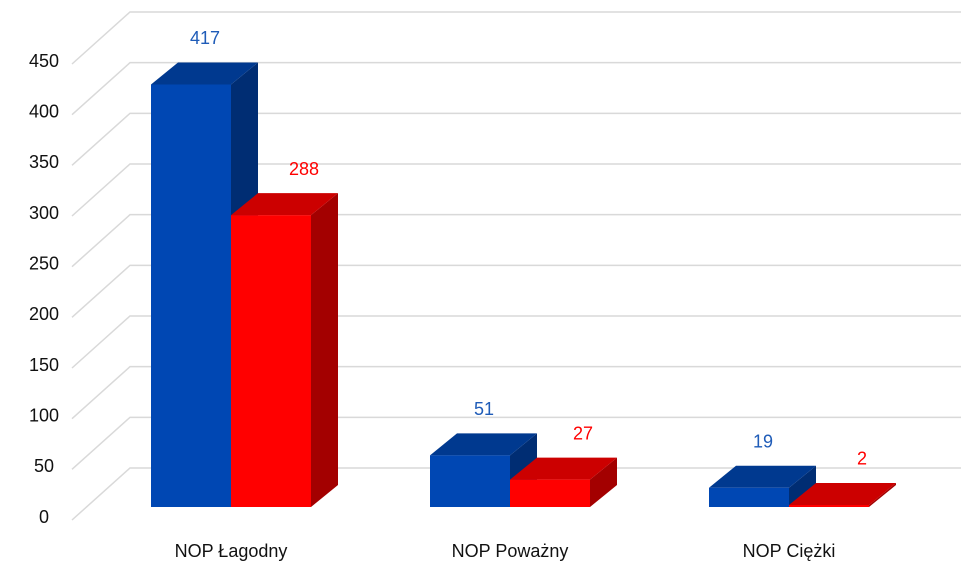 The width and height of the screenshot is (961, 568). Describe the element at coordinates (44, 213) in the screenshot. I see `y-tick-label: 300` at that location.